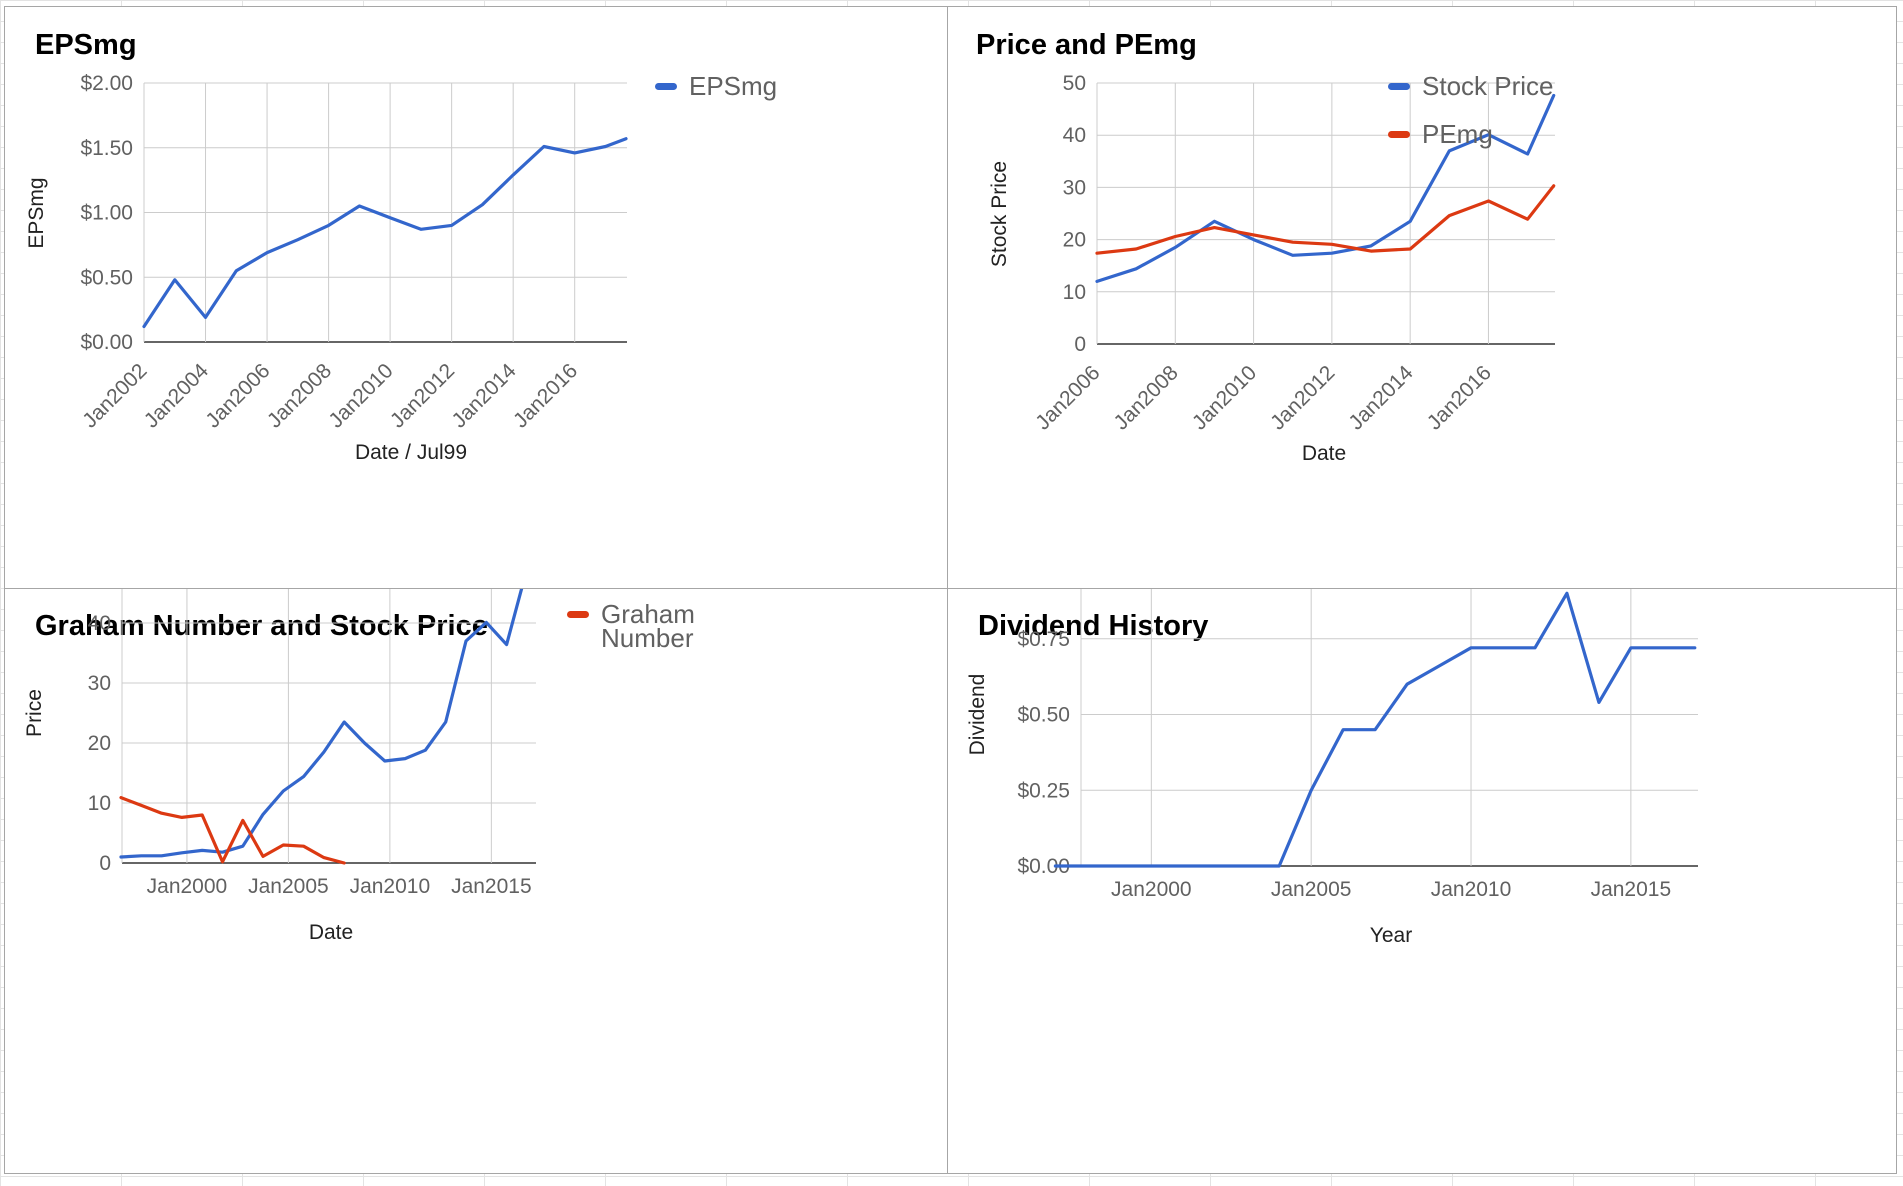 This screenshot has height=1186, width=1903. What do you see at coordinates (647, 638) in the screenshot?
I see `legend-label: Number` at bounding box center [647, 638].